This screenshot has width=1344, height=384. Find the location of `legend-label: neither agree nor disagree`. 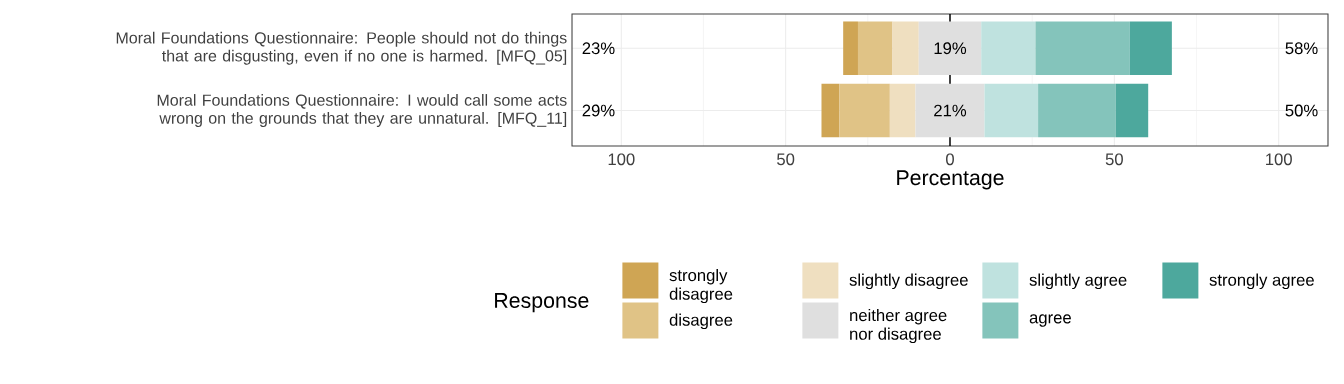

legend-label: neither agree nor disagree is located at coordinates (898, 326).